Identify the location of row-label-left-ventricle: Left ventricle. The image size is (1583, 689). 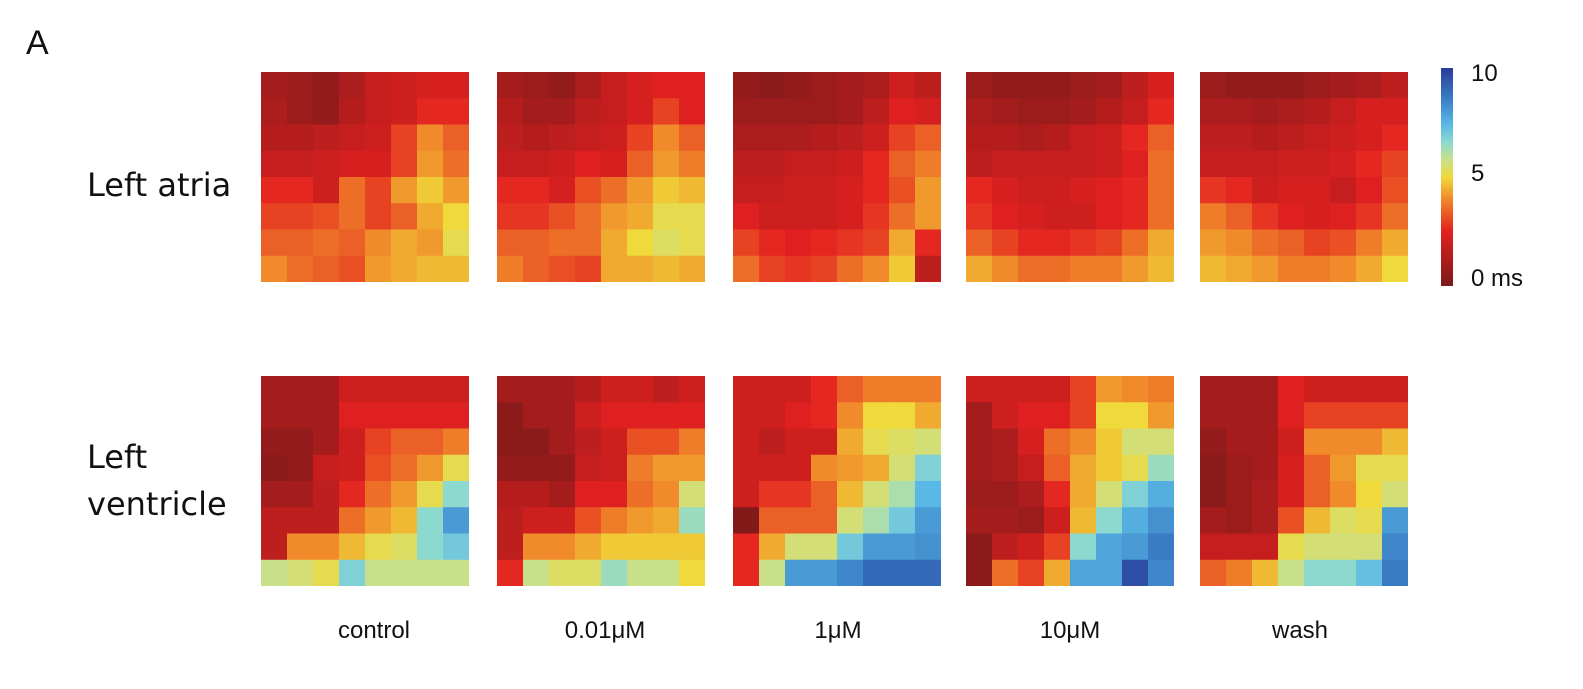
(177, 481).